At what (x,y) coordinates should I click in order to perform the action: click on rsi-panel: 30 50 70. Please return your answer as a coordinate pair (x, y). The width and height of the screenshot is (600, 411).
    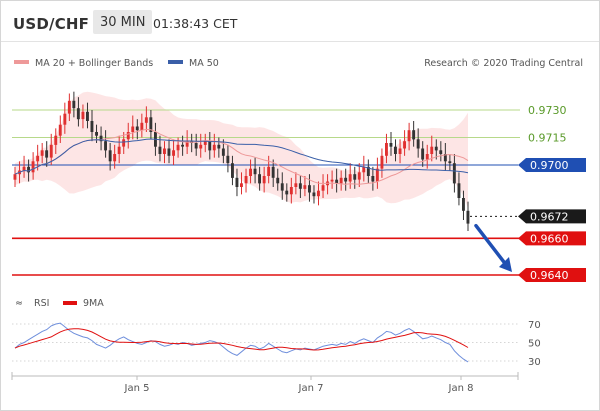
    Looking at the image, I should click on (276, 344).